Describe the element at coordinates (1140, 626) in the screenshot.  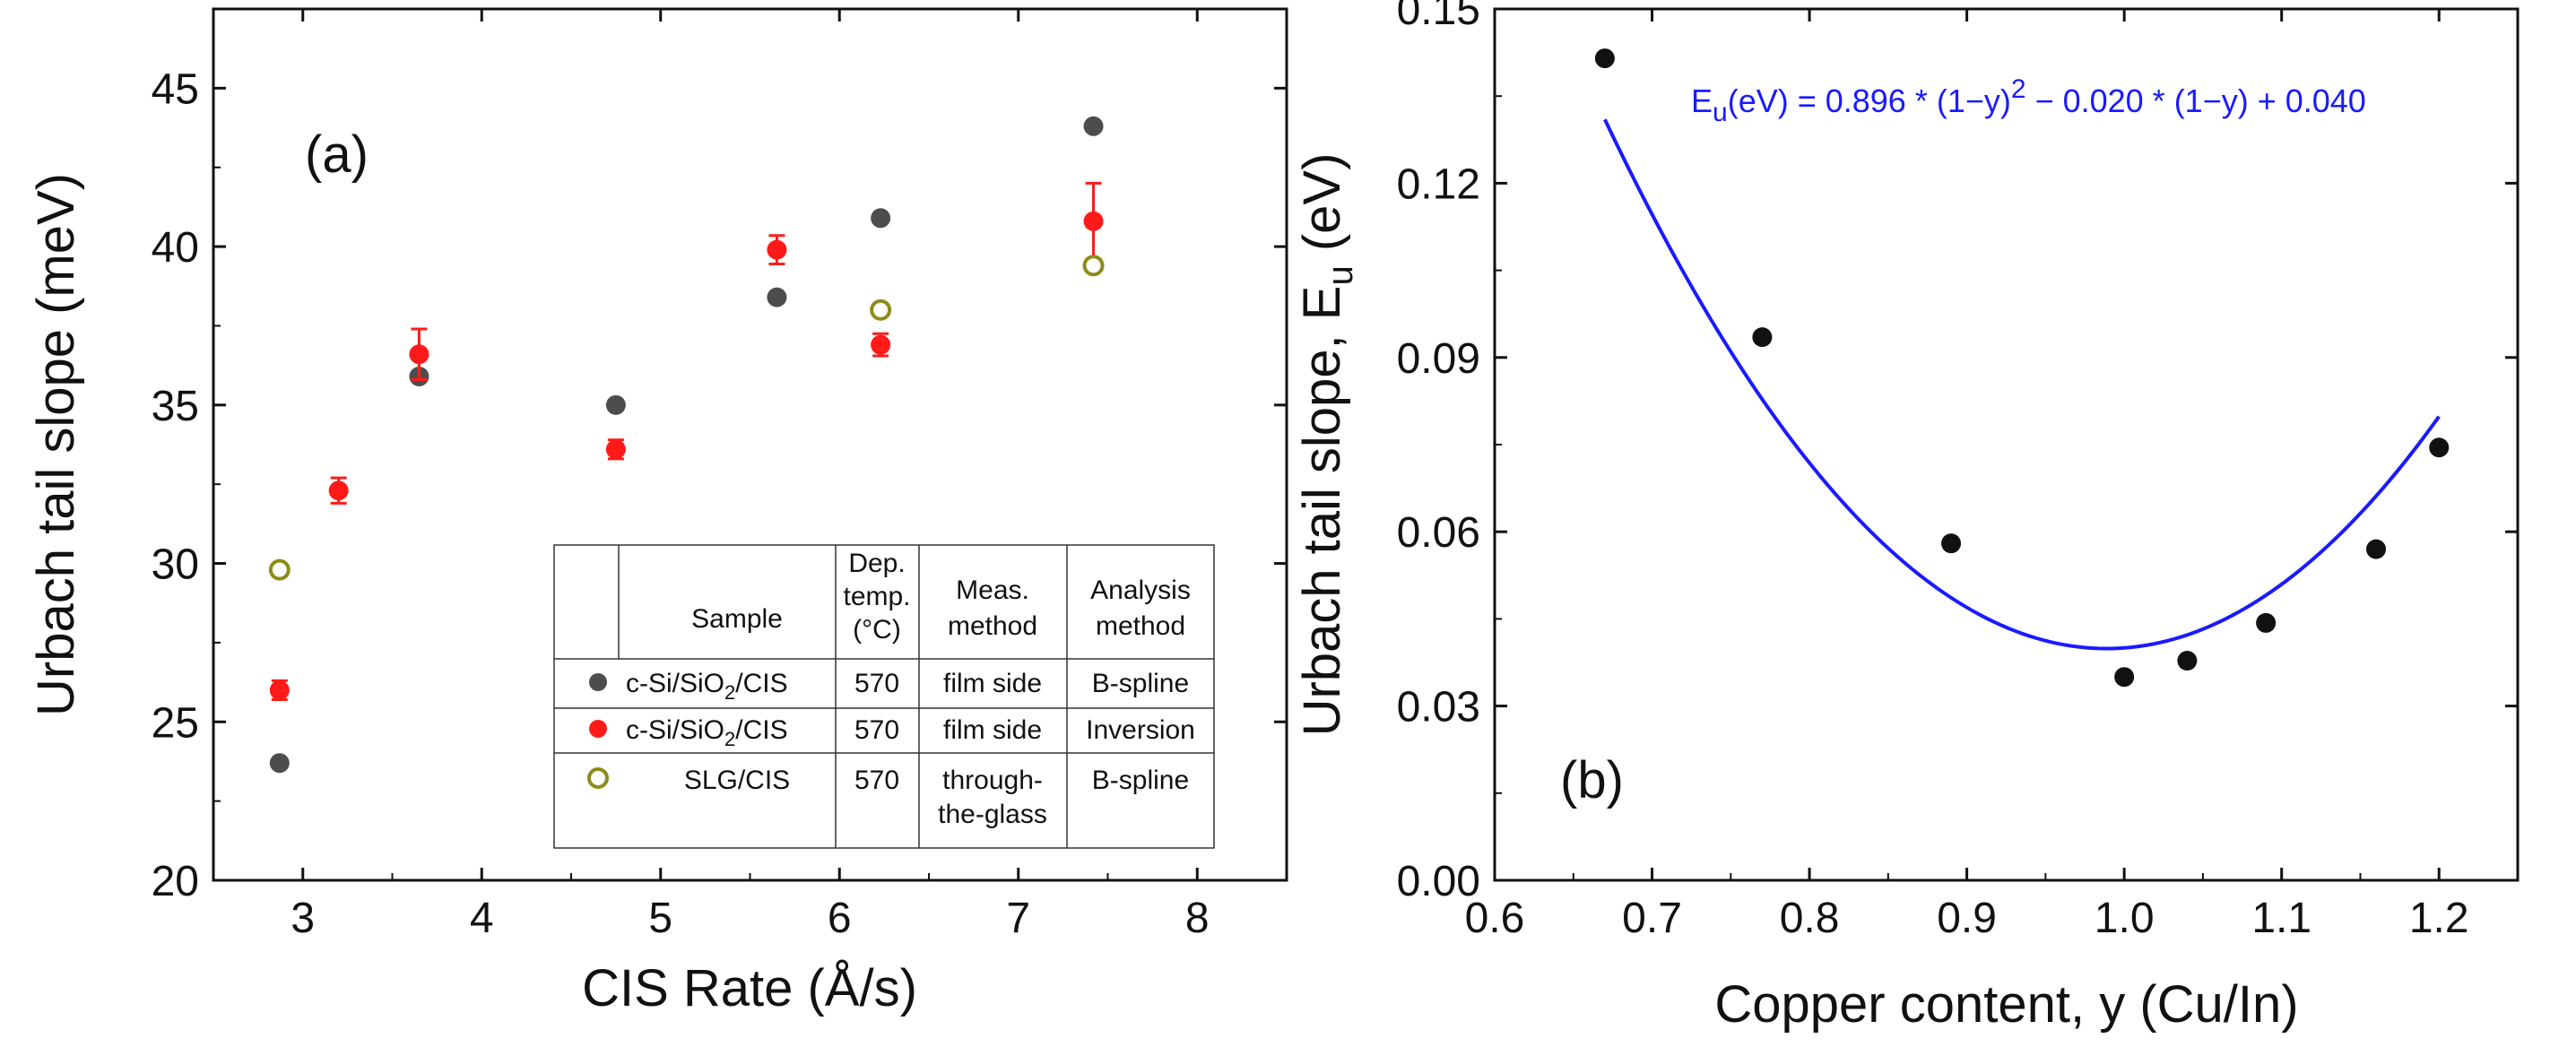
I see `legend-header-analysis-2: method` at that location.